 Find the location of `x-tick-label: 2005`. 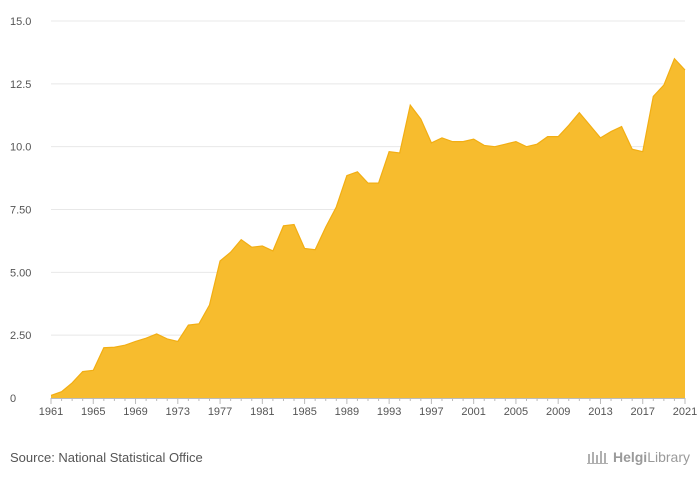

x-tick-label: 2005 is located at coordinates (516, 412).